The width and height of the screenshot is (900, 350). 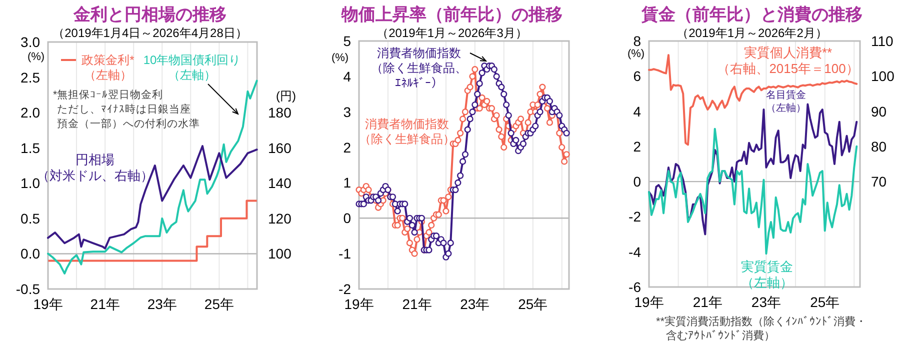 I want to click on y2-tick-label: 160, so click(x=280, y=148).